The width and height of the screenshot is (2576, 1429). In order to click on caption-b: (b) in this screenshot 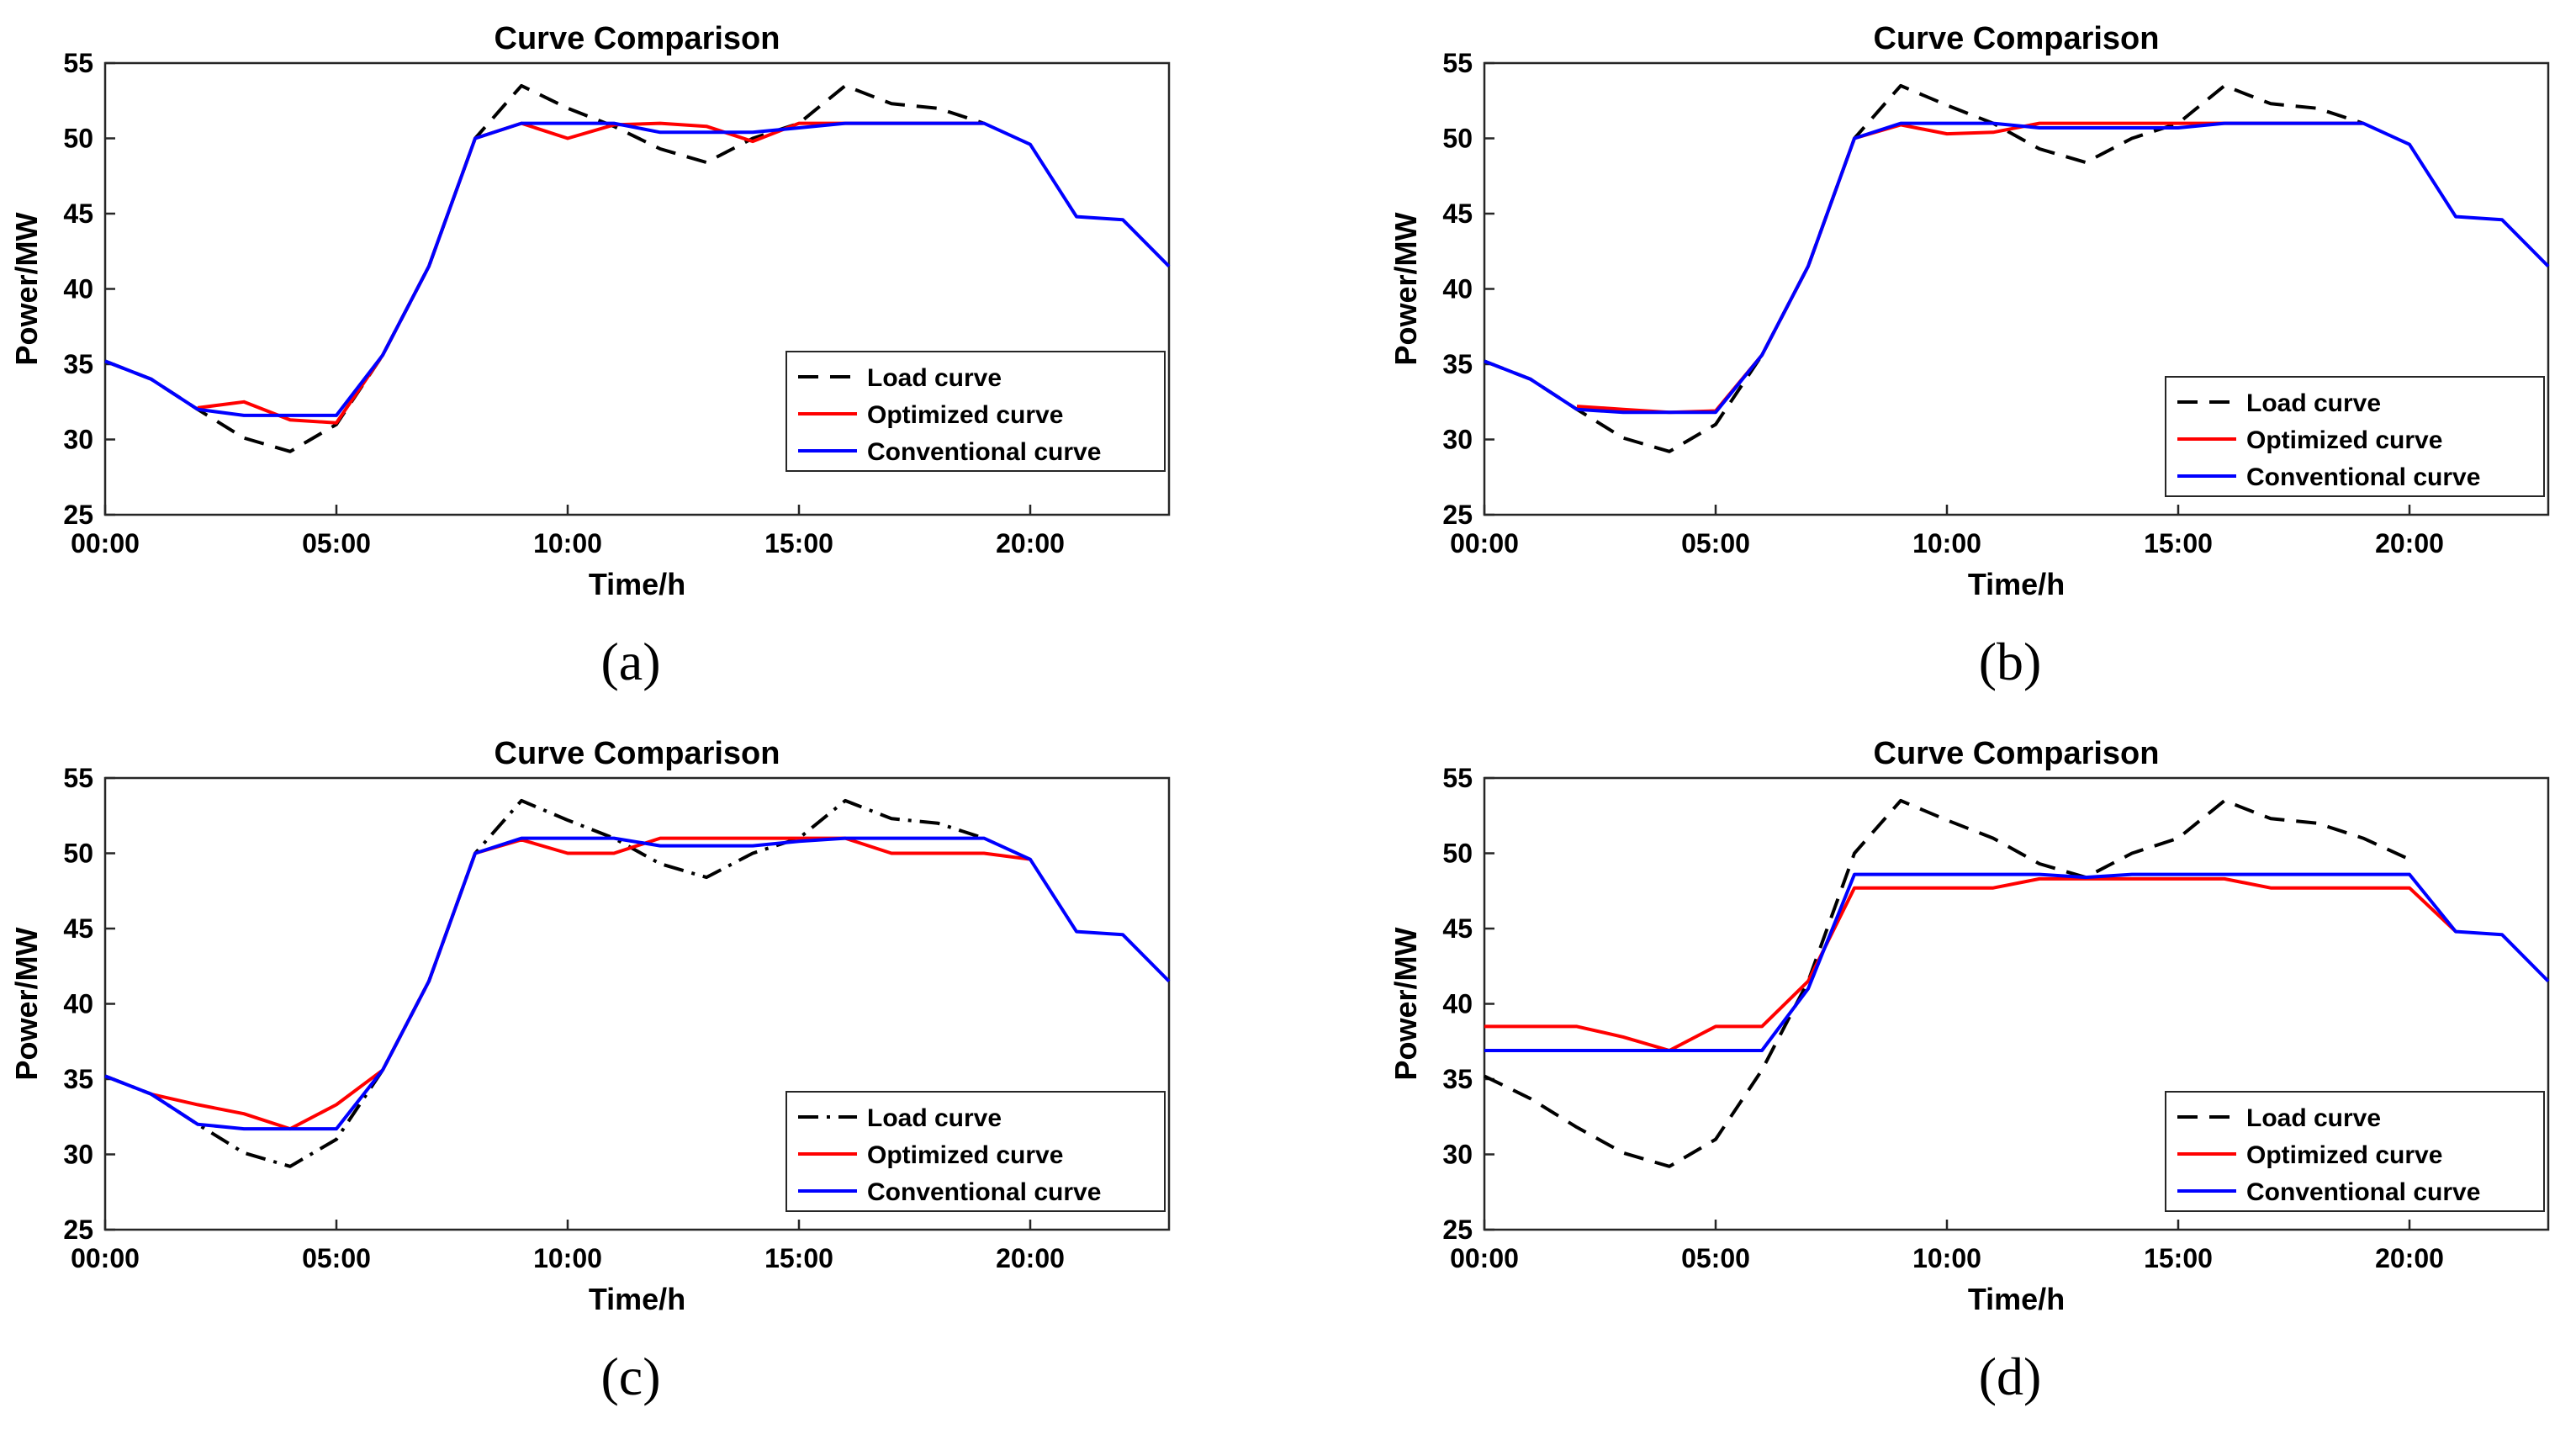, I will do `click(2010, 662)`.